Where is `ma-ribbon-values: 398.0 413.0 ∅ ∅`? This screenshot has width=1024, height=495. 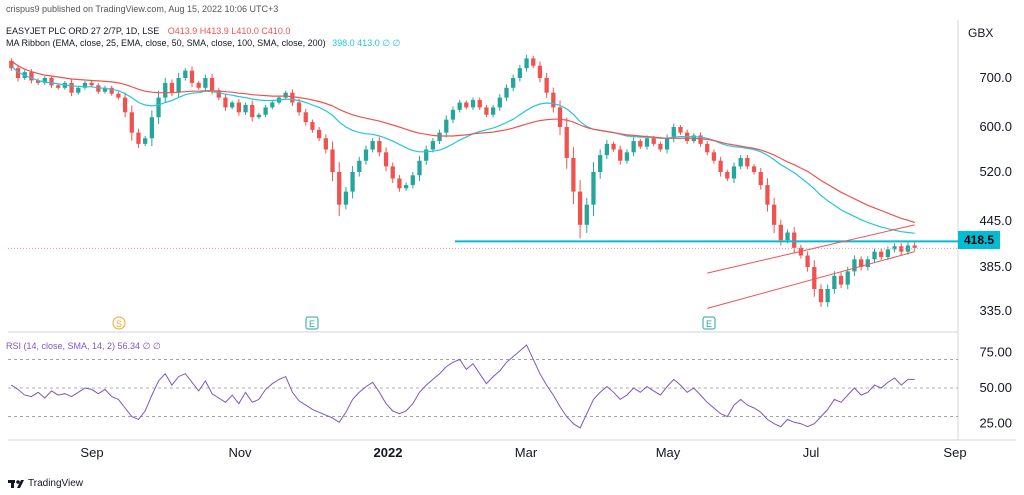
ma-ribbon-values: 398.0 413.0 ∅ ∅ is located at coordinates (366, 43).